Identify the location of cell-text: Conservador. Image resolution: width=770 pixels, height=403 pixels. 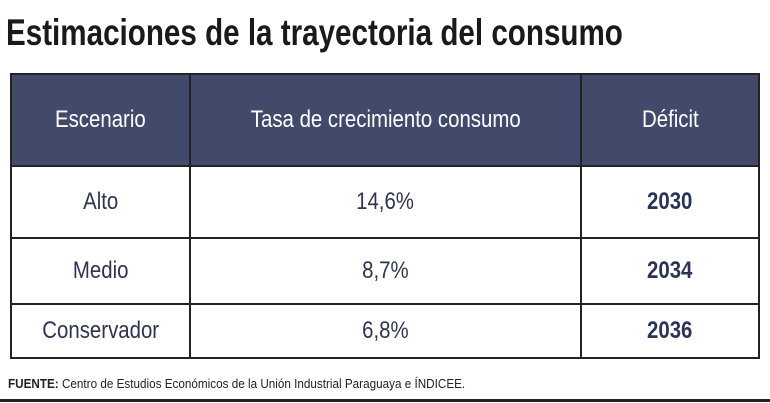
(100, 330).